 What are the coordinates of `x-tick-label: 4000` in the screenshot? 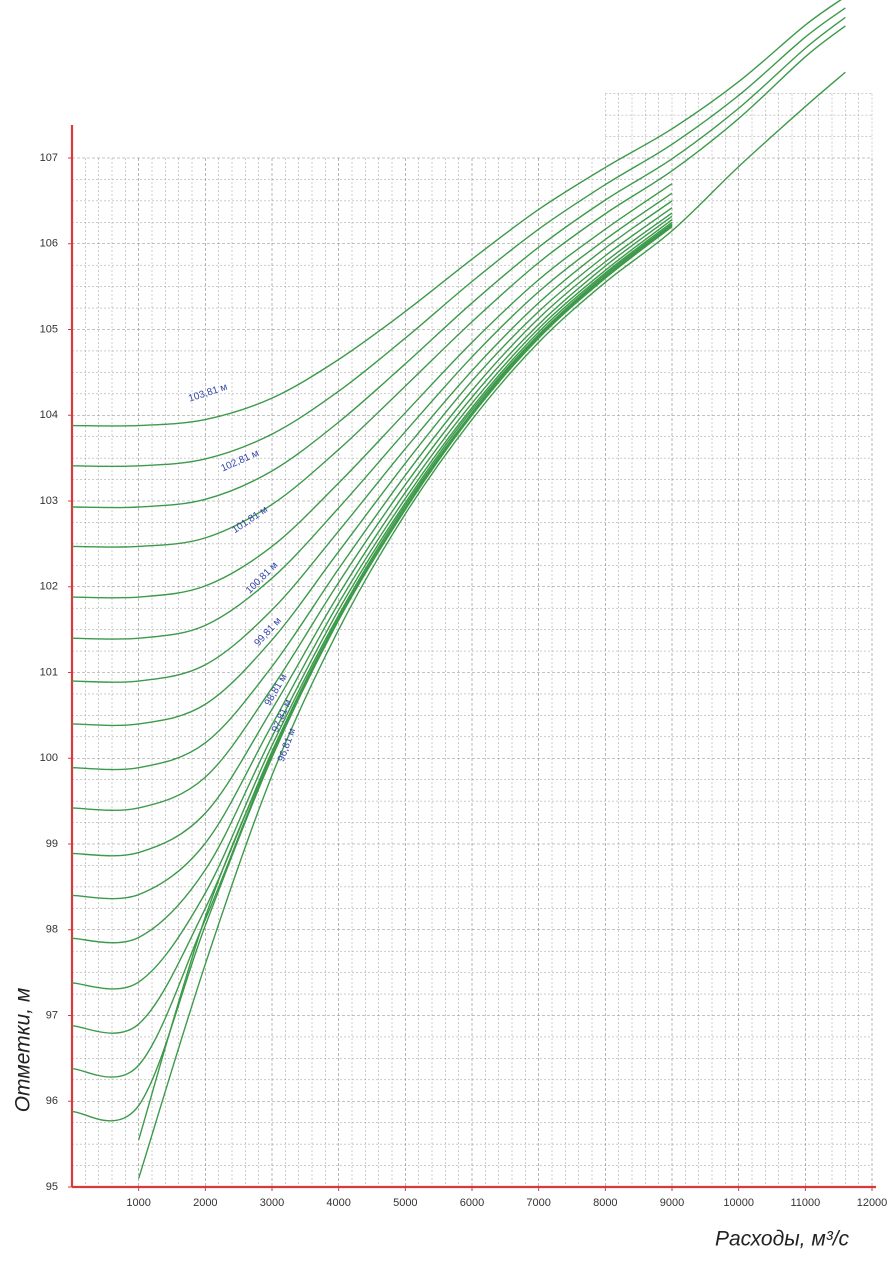 It's located at (338, 1203).